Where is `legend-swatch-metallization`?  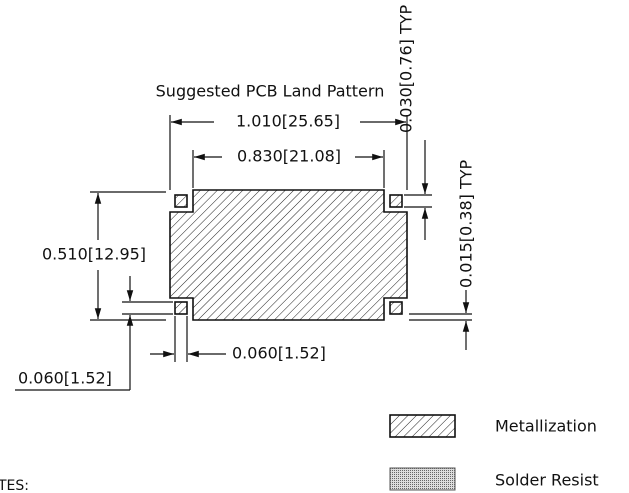
legend-swatch-metallization is located at coordinates (422, 426).